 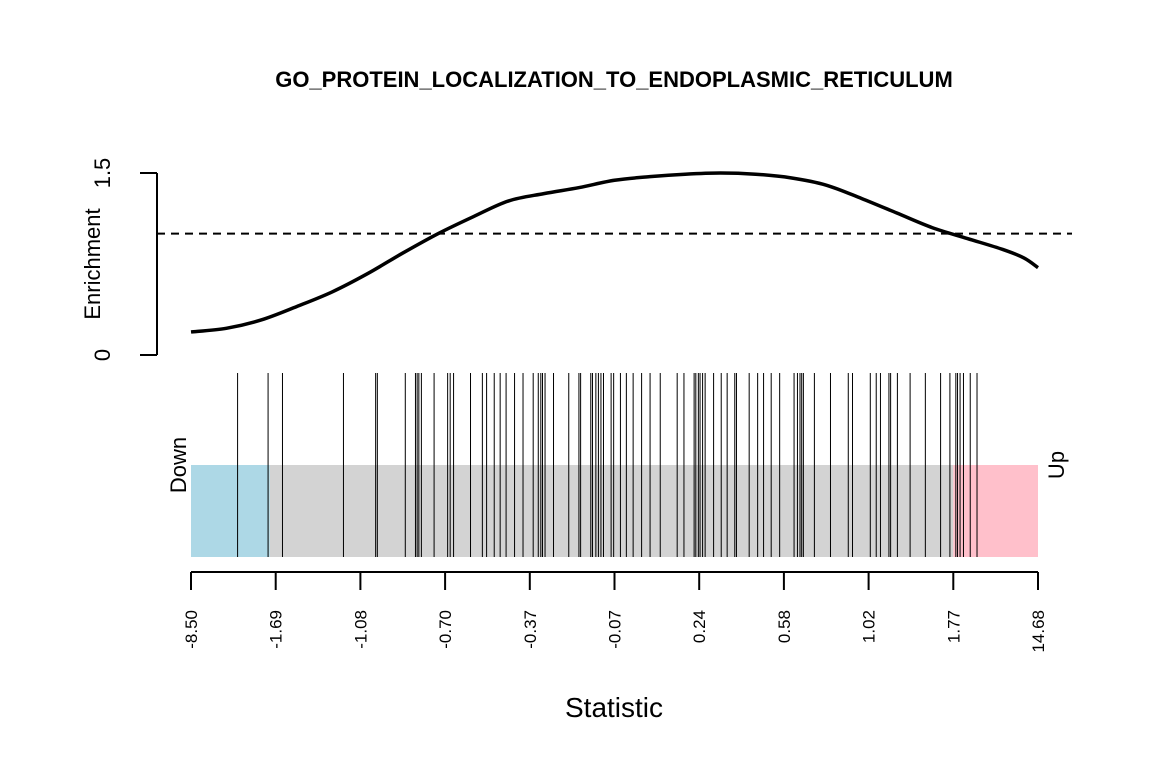 I want to click on x-tick-label: -0.37, so click(x=530, y=629).